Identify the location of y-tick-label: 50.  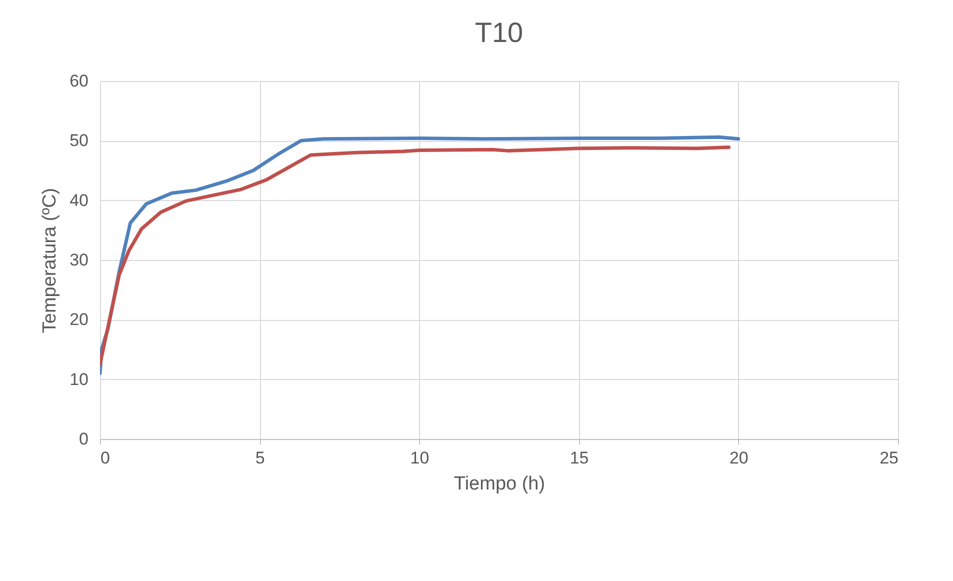
(79, 140).